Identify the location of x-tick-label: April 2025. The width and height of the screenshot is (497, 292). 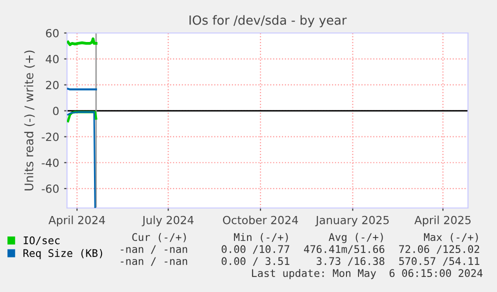
(442, 221).